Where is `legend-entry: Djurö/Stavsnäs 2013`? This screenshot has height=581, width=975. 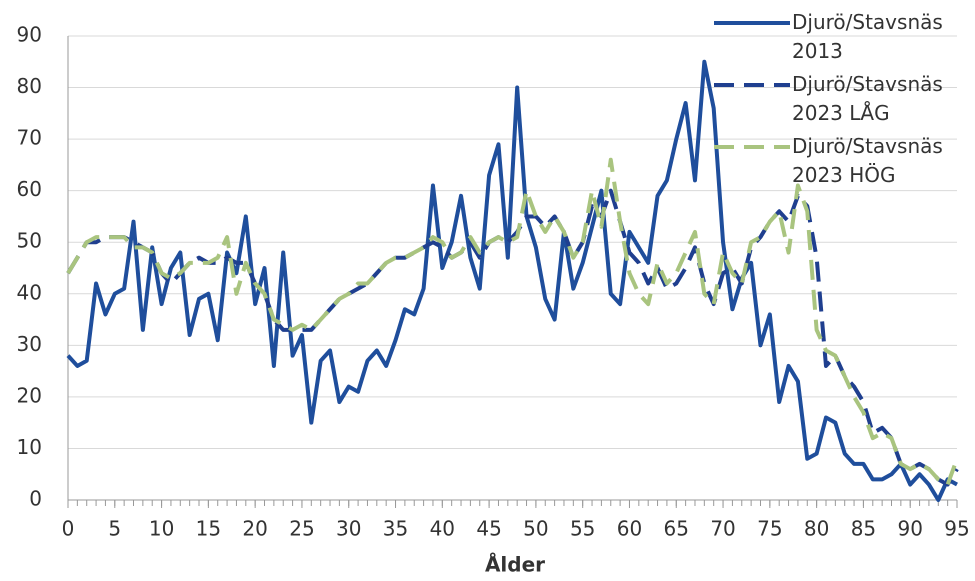
legend-entry: Djurö/Stavsnäs 2013 is located at coordinates (842, 37).